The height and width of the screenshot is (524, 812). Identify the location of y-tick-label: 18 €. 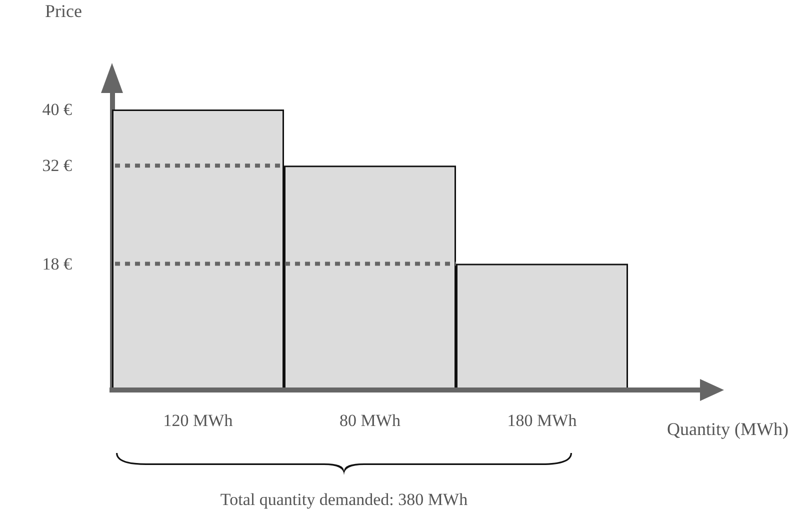
(57, 264).